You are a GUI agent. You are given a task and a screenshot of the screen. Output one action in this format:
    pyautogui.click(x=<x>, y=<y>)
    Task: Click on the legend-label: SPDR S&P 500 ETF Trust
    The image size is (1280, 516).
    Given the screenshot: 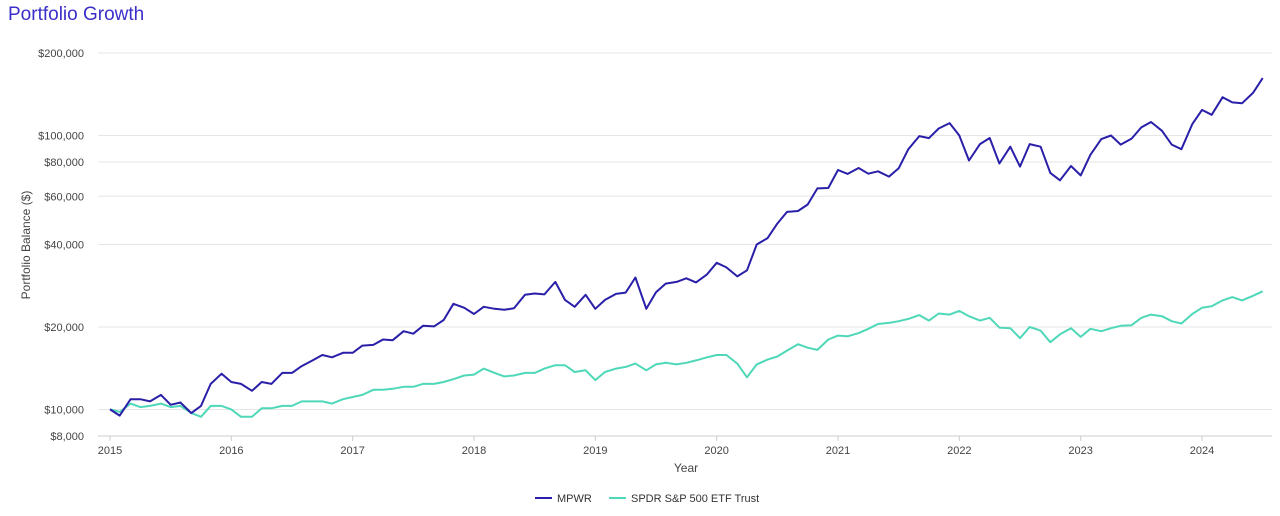 What is the action you would take?
    pyautogui.click(x=695, y=499)
    